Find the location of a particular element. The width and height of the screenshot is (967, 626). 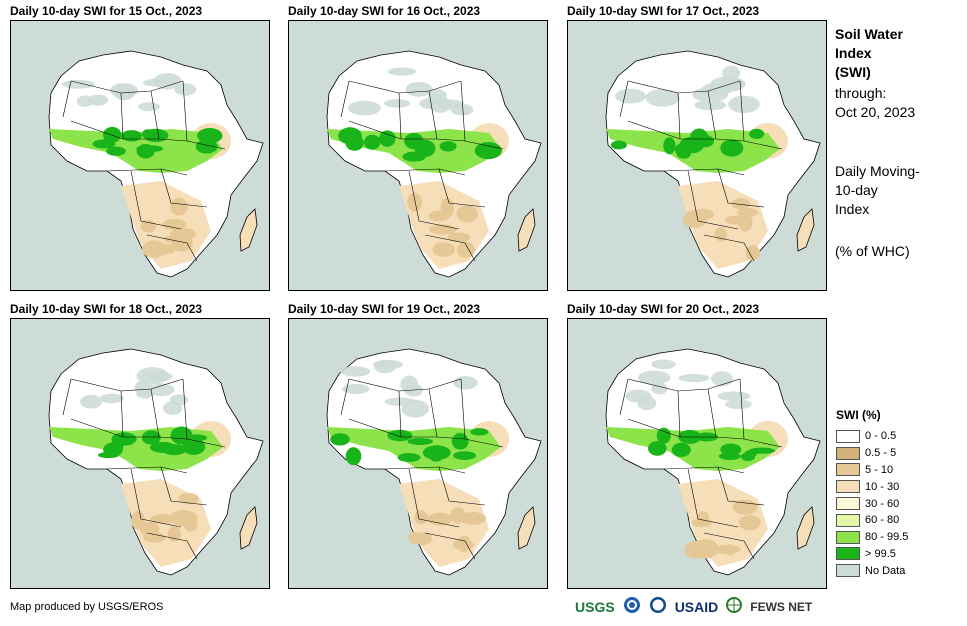

legend-item: 0 - 0.5 is located at coordinates (872, 436).